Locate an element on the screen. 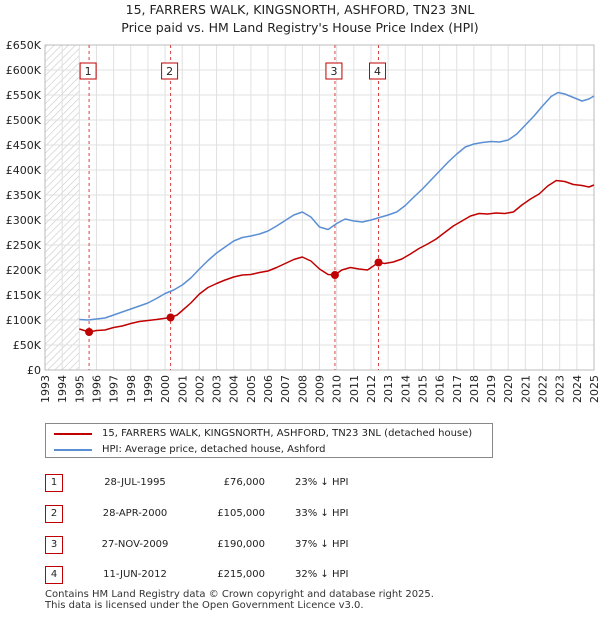 The width and height of the screenshot is (600, 620). x-tick-label: 2018 is located at coordinates (474, 389).